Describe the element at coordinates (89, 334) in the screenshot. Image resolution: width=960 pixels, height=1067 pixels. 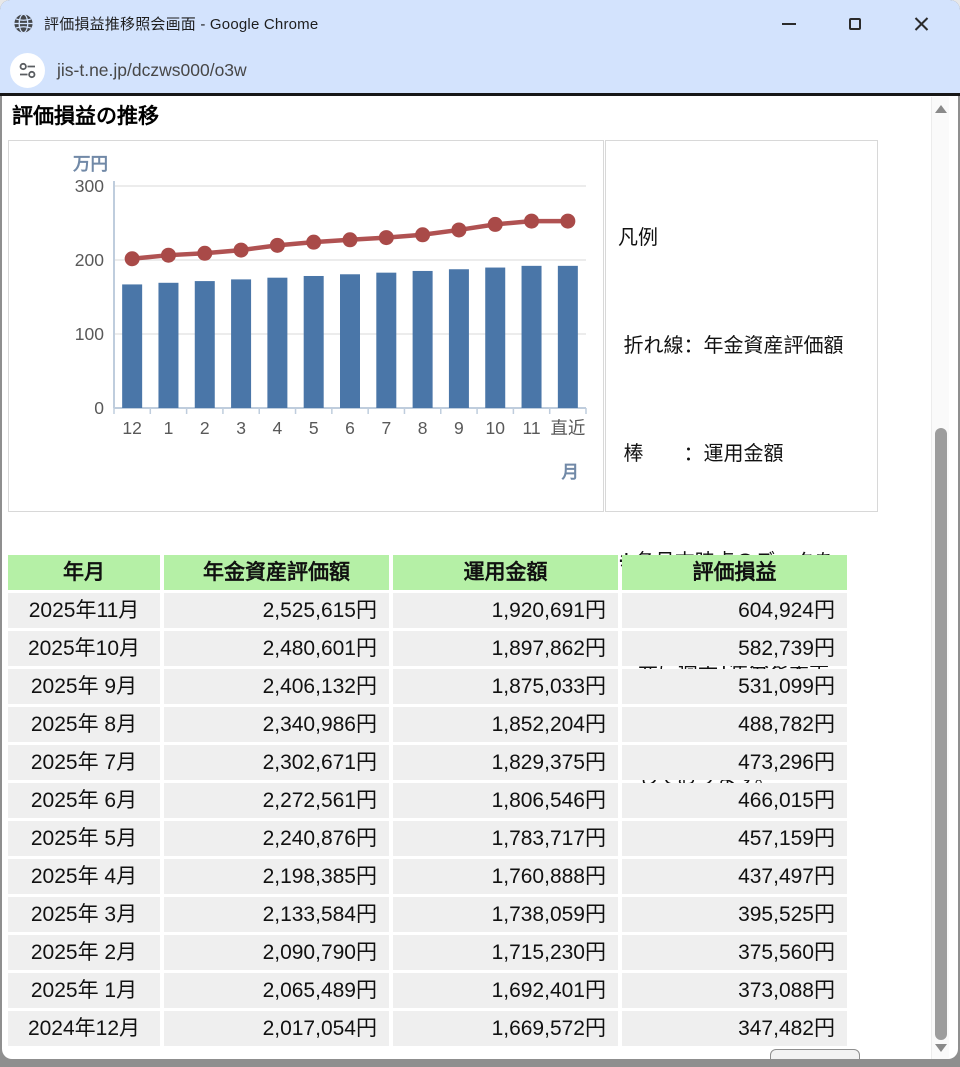
I see `y-tick-label: 100` at that location.